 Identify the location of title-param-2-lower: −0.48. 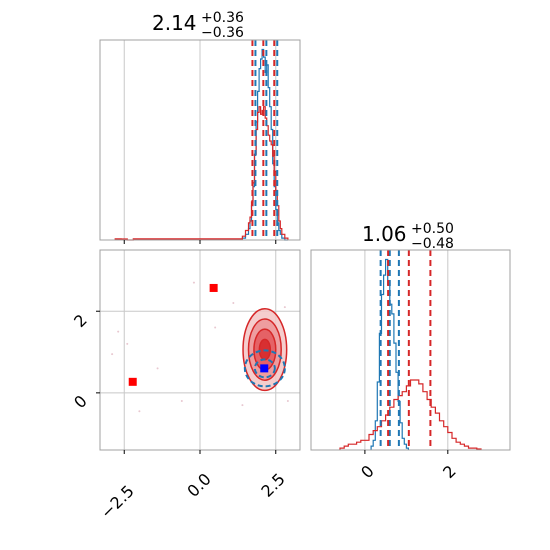
(432, 244).